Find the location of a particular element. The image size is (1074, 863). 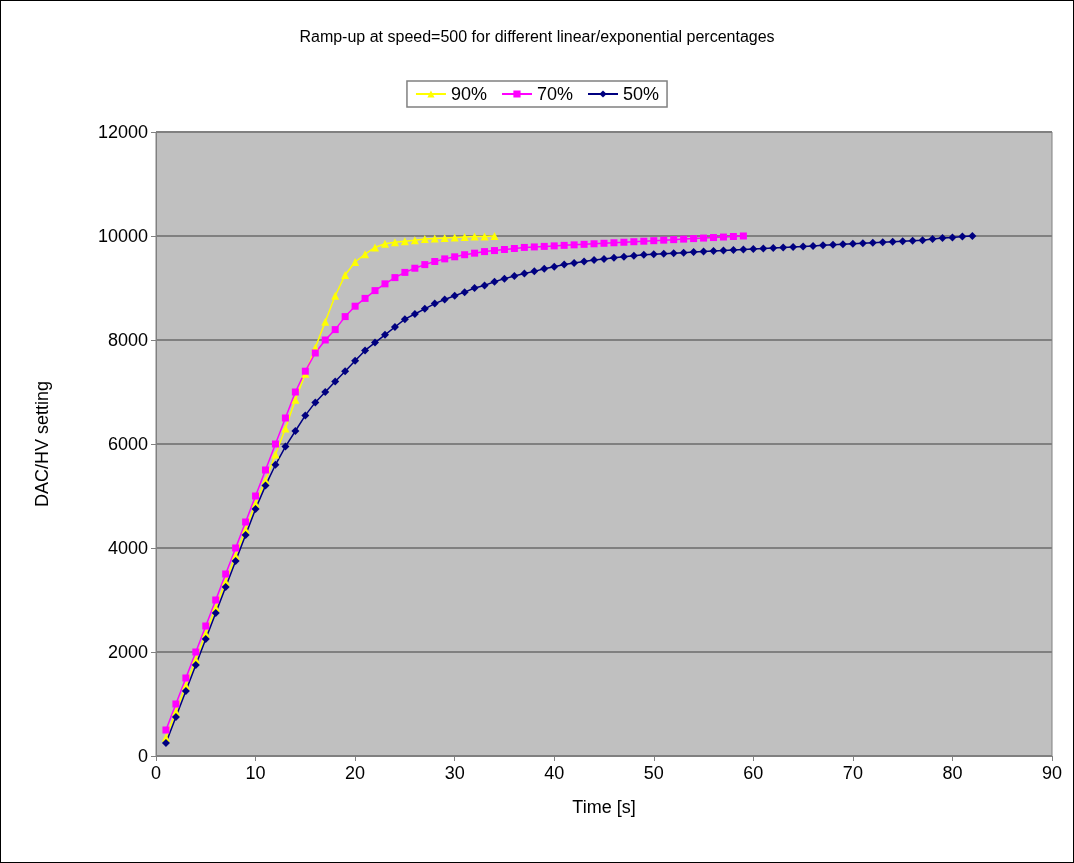

x-tick-label: 40 is located at coordinates (554, 773).